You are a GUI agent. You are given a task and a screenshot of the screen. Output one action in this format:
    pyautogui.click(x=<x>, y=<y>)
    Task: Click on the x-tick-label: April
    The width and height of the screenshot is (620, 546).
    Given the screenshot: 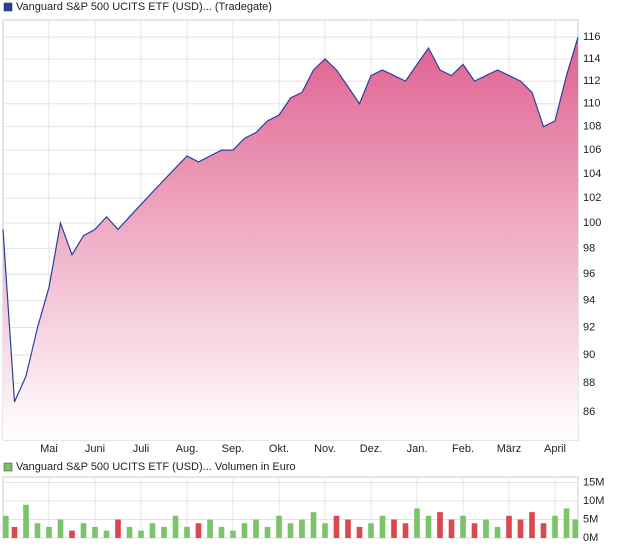 What is the action you would take?
    pyautogui.click(x=555, y=449)
    